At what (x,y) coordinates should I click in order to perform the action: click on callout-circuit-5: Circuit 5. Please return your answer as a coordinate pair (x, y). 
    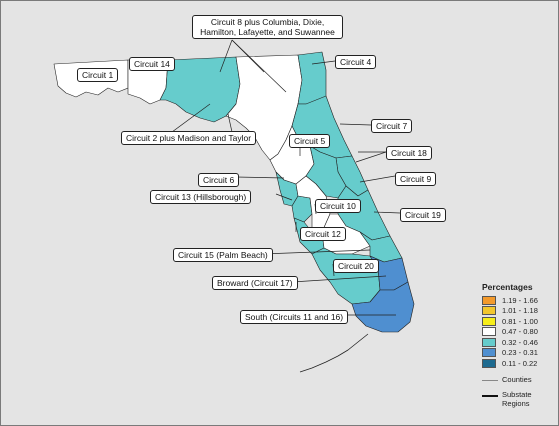
    Looking at the image, I should click on (309, 141).